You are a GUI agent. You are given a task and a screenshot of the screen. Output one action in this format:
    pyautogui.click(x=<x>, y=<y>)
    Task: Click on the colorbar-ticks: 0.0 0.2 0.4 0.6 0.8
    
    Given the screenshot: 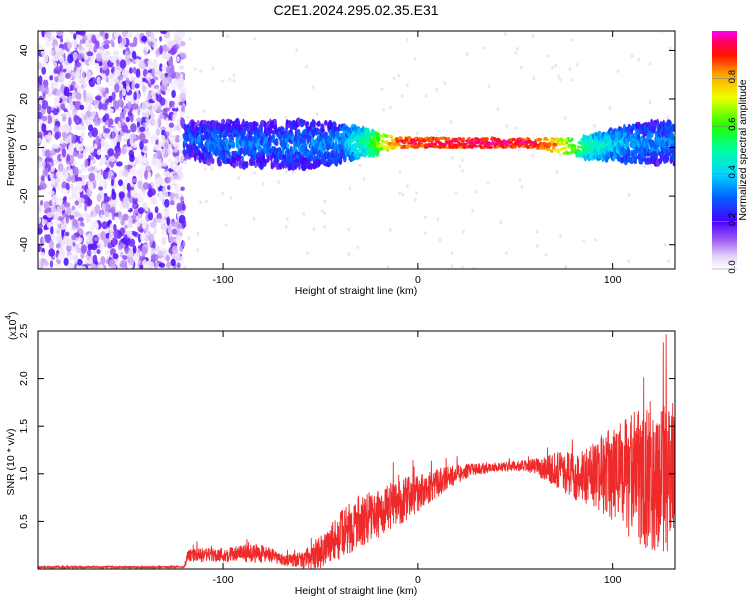 What is the action you would take?
    pyautogui.click(x=725, y=172)
    